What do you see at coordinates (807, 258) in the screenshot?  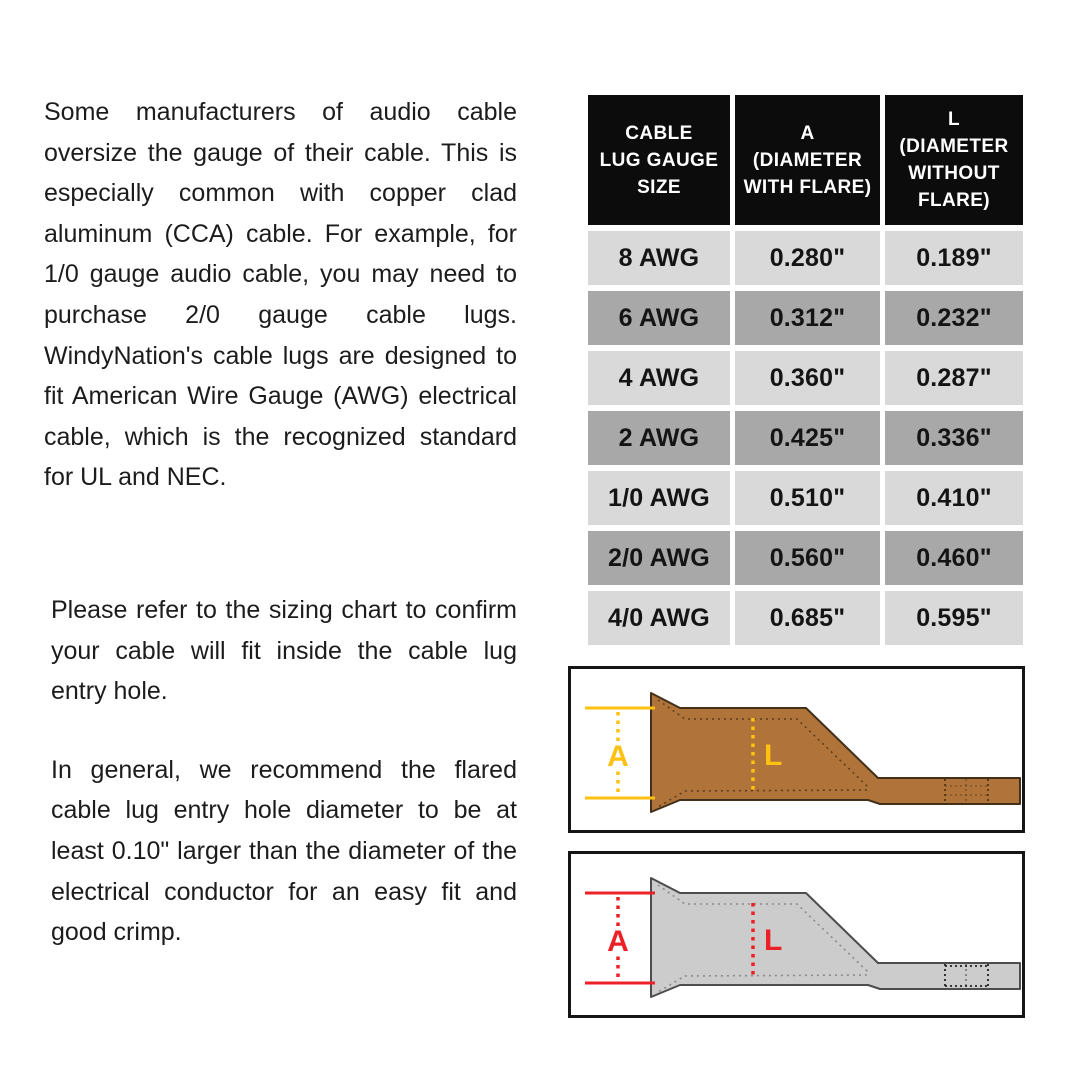 I see `table-cell-a: 0.280"` at bounding box center [807, 258].